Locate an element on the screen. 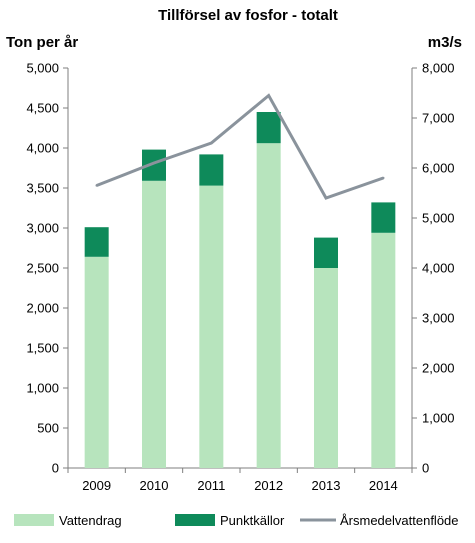 Image resolution: width=475 pixels, height=543 pixels. right-tick-label: 6,000 is located at coordinates (438, 168).